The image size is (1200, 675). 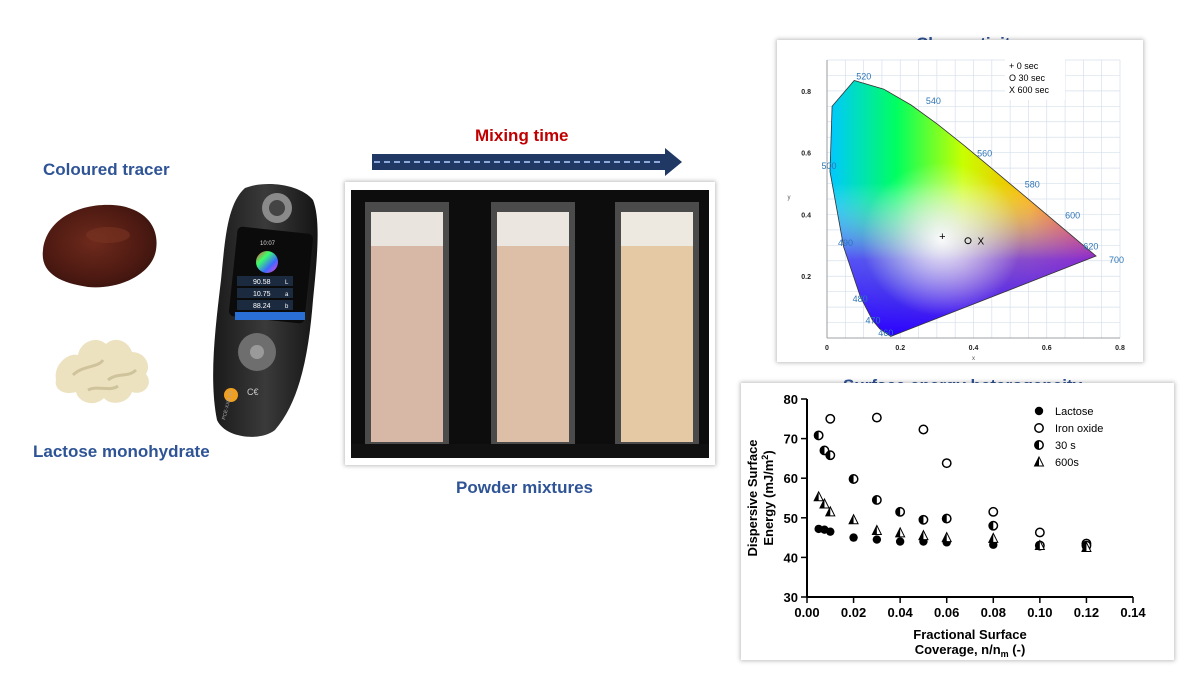 What do you see at coordinates (969, 634) in the screenshot?
I see `se-xlabel-line1: Fractional Surface` at bounding box center [969, 634].